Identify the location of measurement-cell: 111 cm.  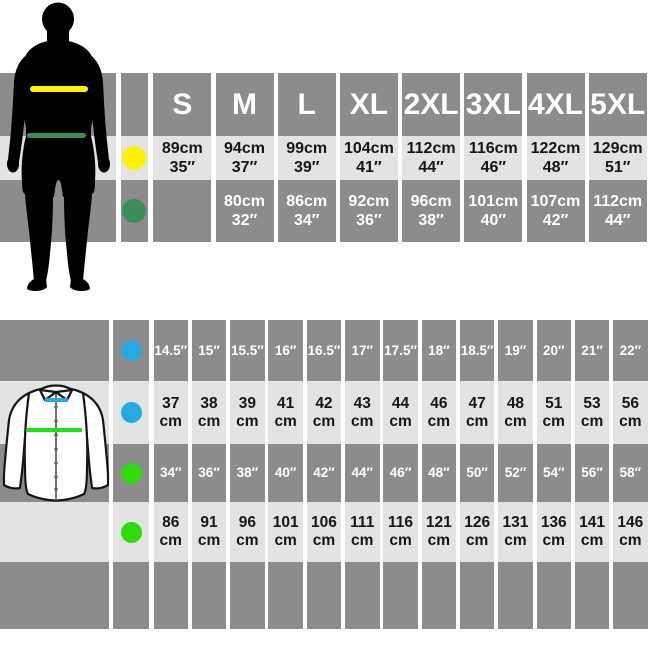
(362, 532).